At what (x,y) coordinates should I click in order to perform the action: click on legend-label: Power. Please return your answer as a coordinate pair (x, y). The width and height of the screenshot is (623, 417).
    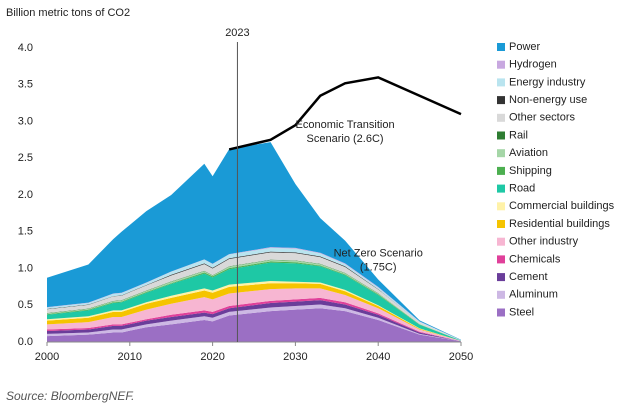
    Looking at the image, I should click on (525, 47).